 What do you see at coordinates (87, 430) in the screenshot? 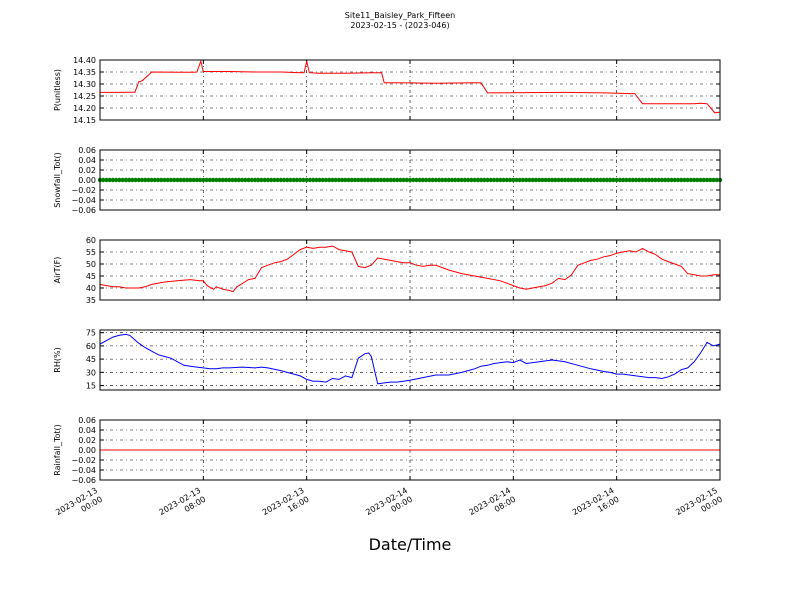
I see `y-tick-label: 0.04` at bounding box center [87, 430].